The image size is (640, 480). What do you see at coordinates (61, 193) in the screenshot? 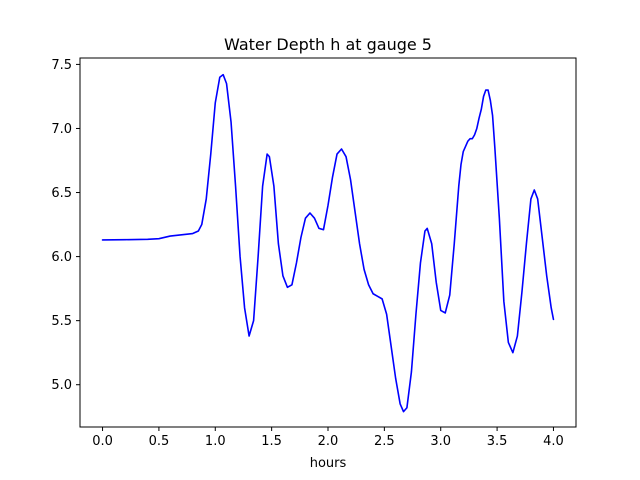
I see `y-tick-label: 6.5` at bounding box center [61, 193].